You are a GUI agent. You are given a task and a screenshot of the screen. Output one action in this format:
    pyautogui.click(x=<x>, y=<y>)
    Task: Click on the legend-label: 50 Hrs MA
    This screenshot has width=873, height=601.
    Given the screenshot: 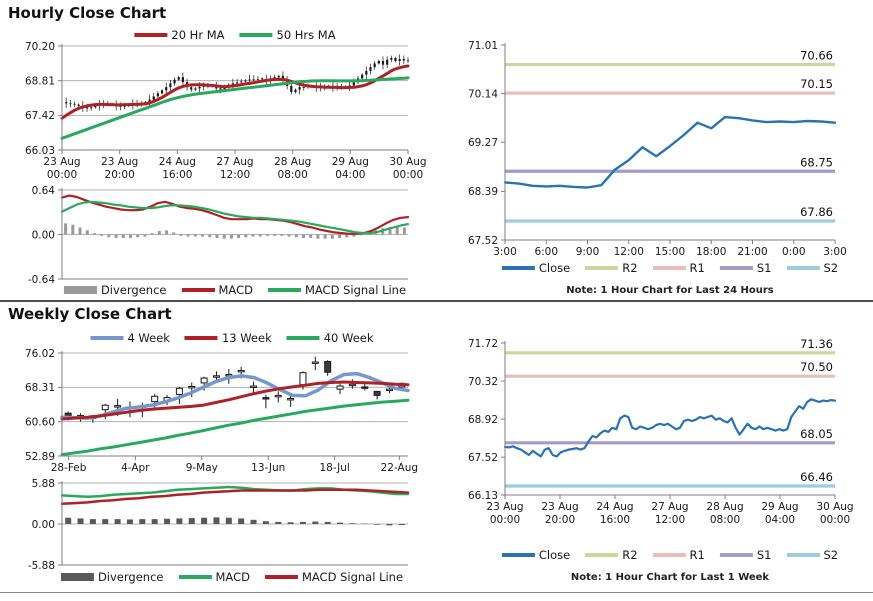 What is the action you would take?
    pyautogui.click(x=306, y=35)
    